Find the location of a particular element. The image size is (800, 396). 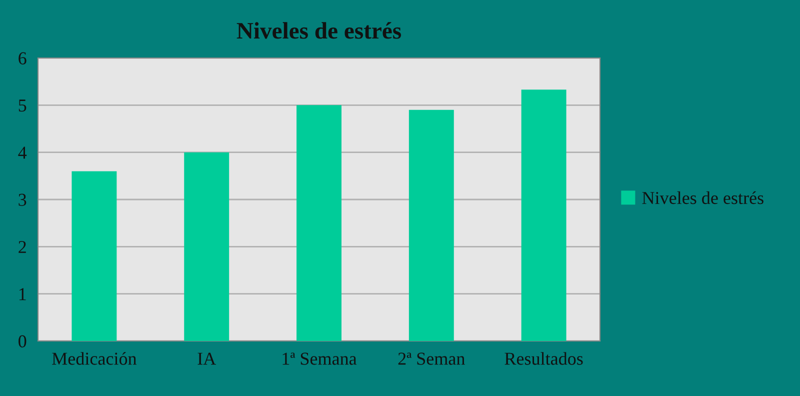

y-tick-label: 1 is located at coordinates (22, 294).